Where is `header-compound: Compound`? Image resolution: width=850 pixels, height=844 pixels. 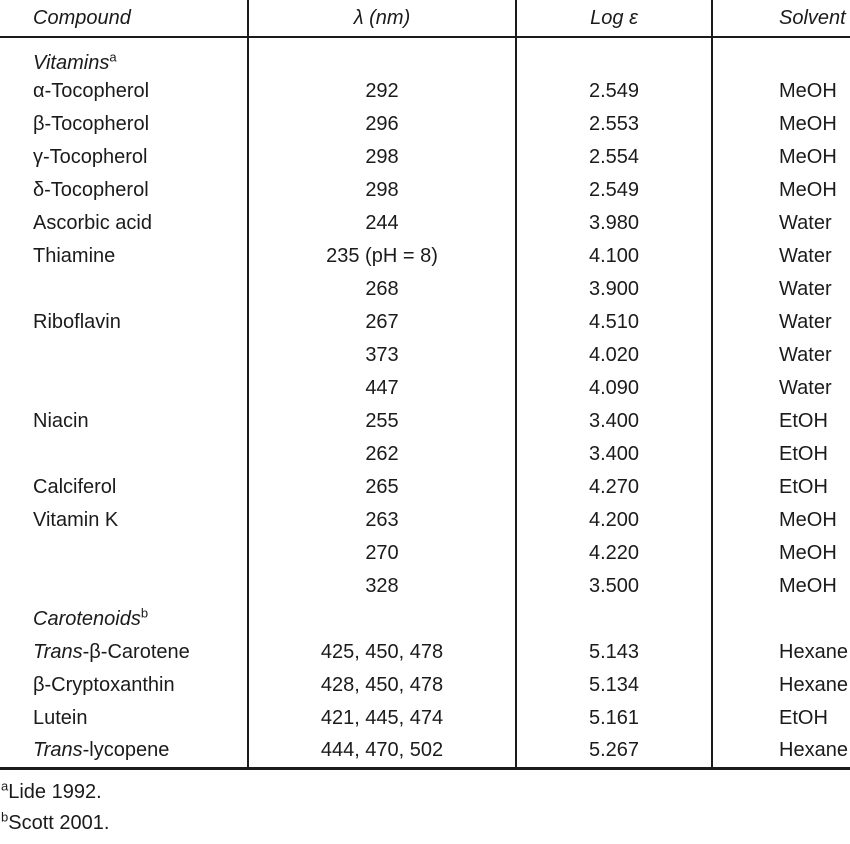 header-compound: Compound is located at coordinates (124, 18).